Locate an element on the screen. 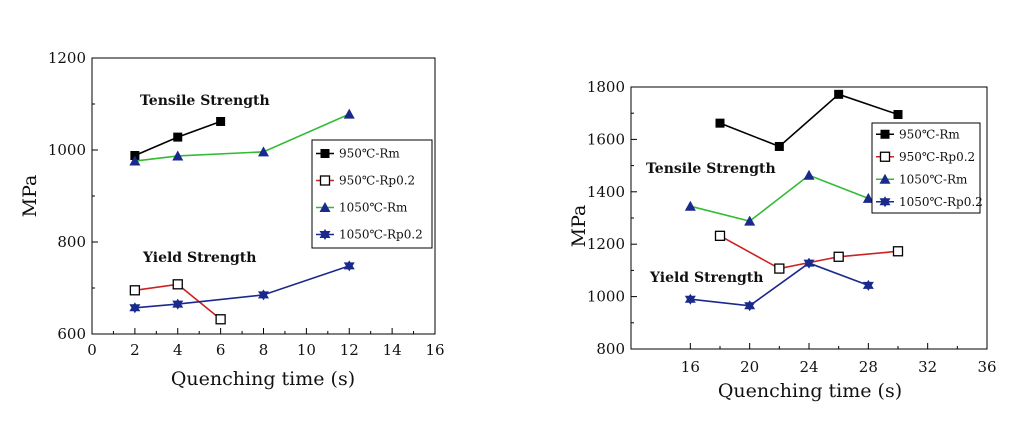 Image resolution: width=1024 pixels, height=446 pixels. y-tick-label: 1400 is located at coordinates (606, 192).